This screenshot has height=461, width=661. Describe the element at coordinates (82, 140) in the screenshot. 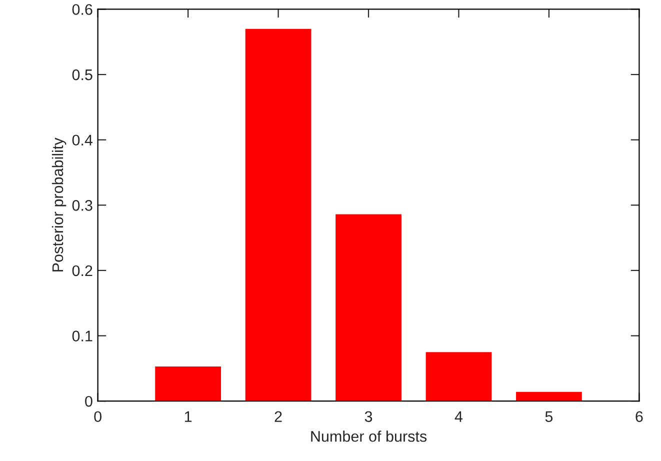

I see `y-tick-label: 0.4` at that location.